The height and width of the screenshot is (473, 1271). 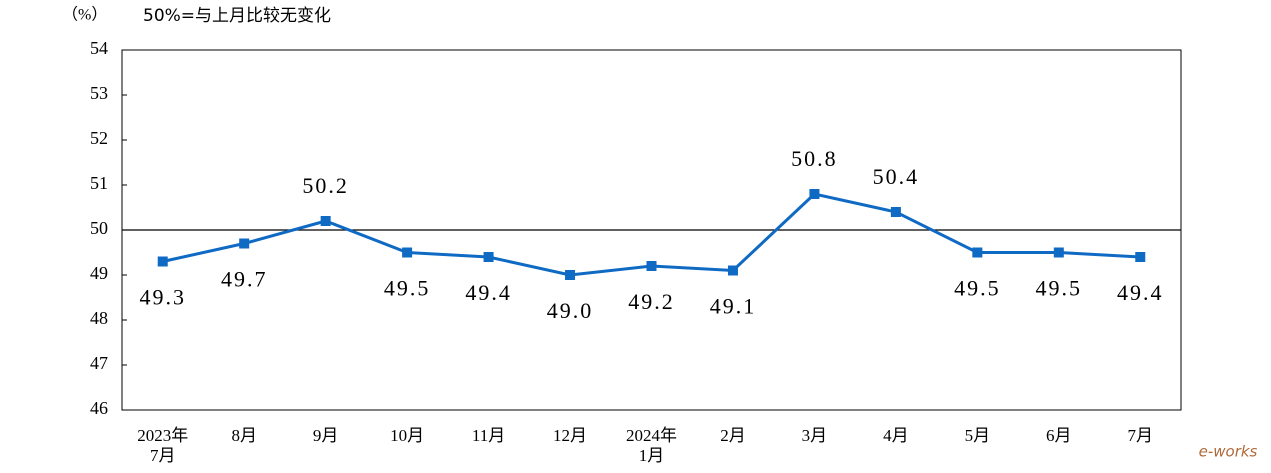 What do you see at coordinates (99, 318) in the screenshot?
I see `y-tick-label: 48` at bounding box center [99, 318].